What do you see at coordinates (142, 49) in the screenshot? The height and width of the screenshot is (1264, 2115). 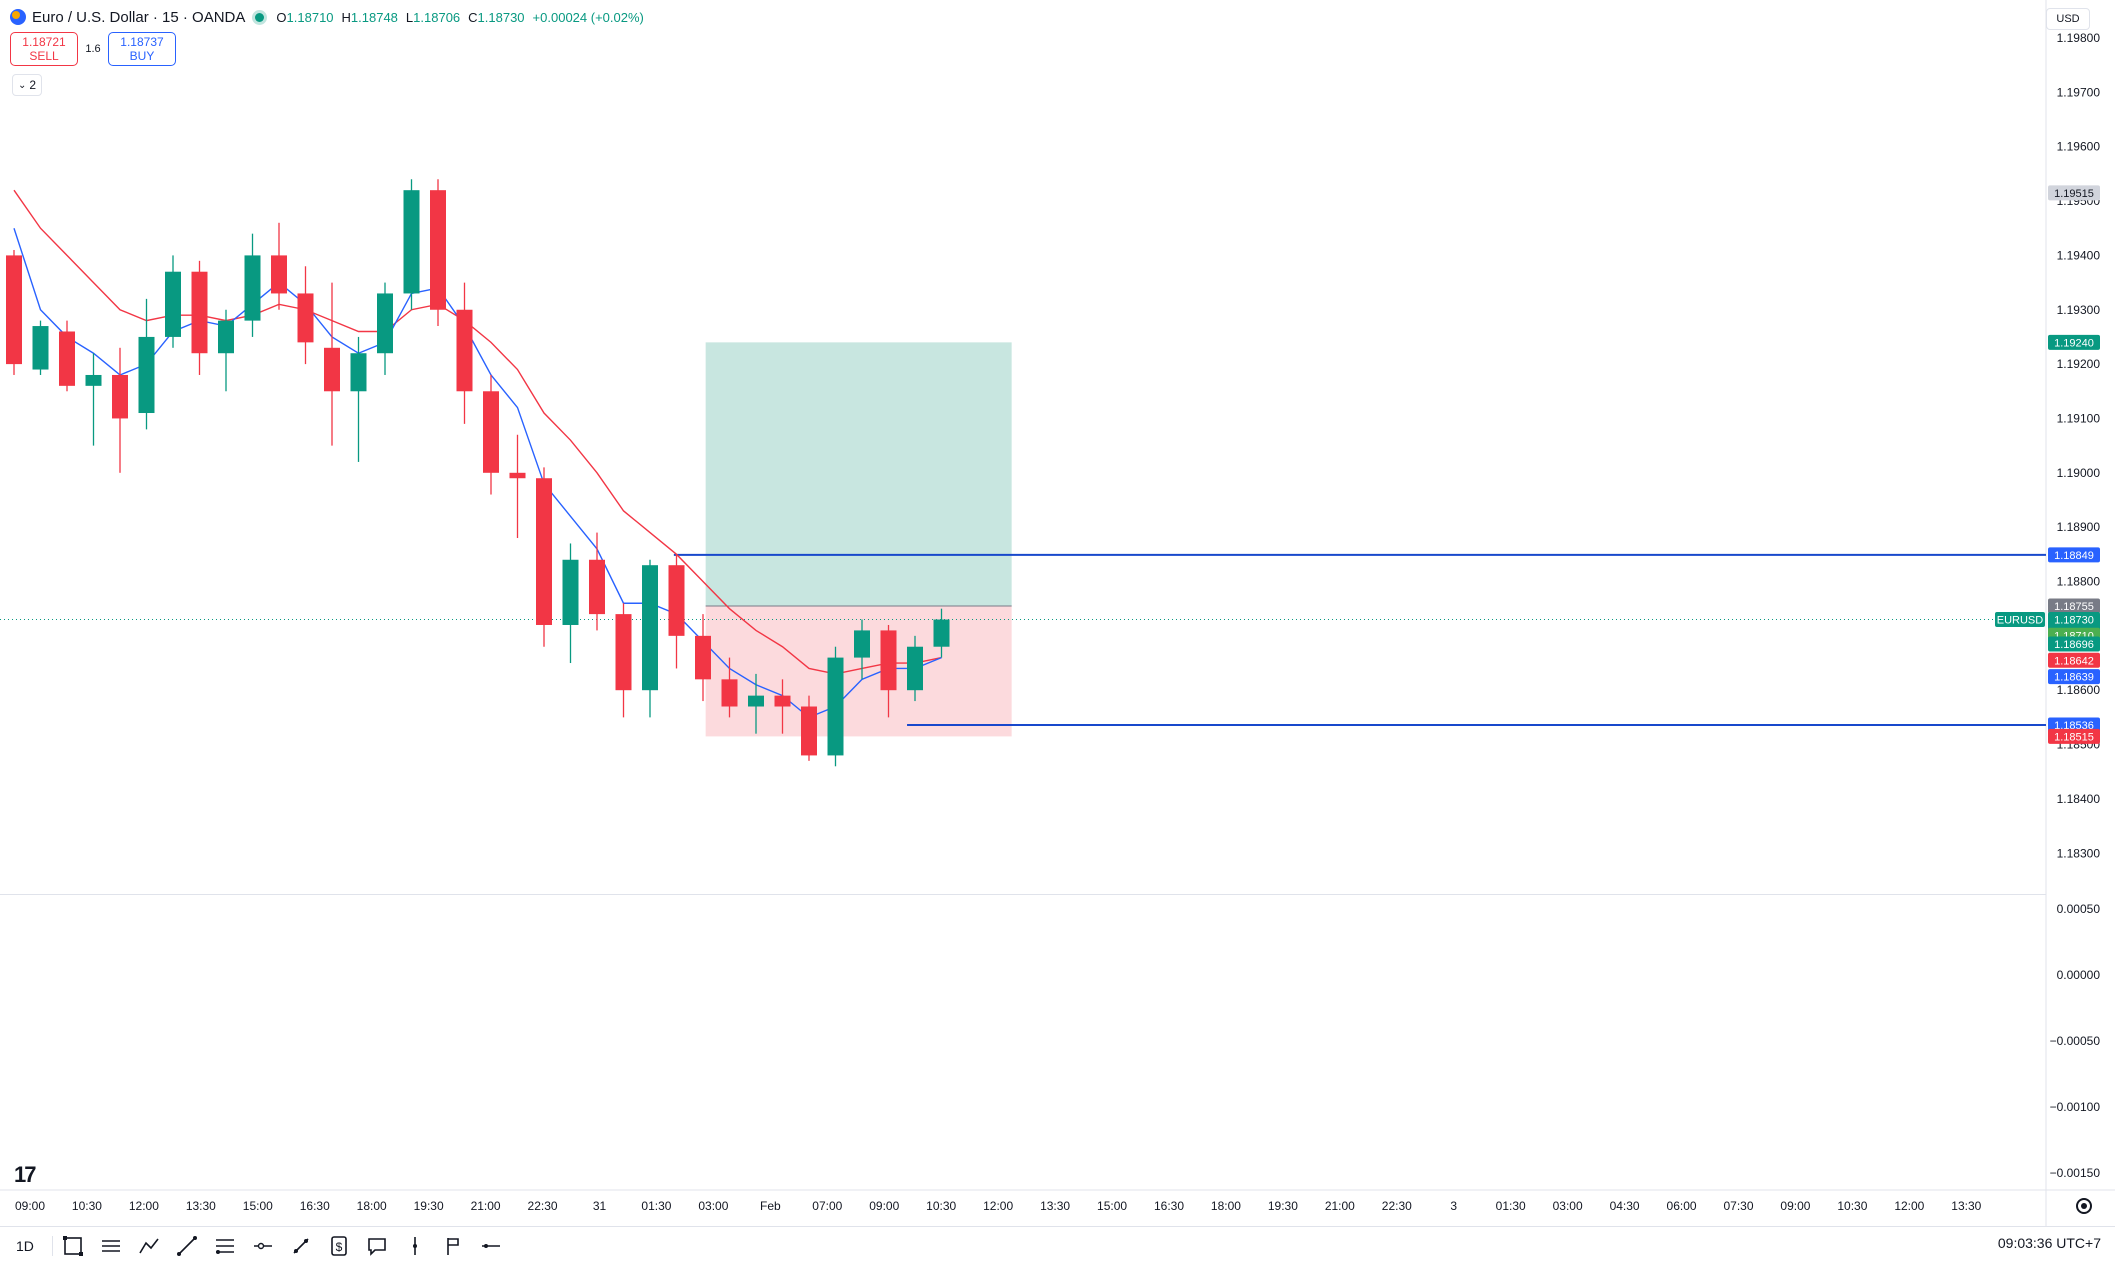 I see `buy-button: 1.18737 BUY` at bounding box center [142, 49].